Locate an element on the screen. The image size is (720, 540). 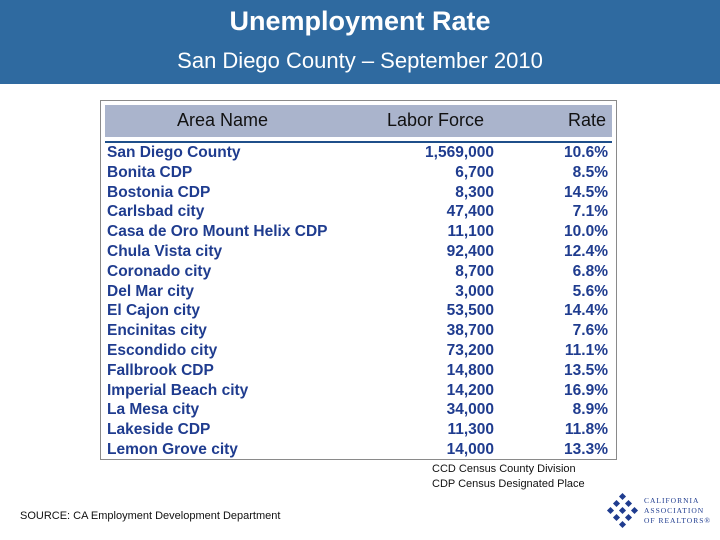
car-logo: CALIFORNIA ASSOCIATION OF REALTORS® is located at coordinates (659, 513).